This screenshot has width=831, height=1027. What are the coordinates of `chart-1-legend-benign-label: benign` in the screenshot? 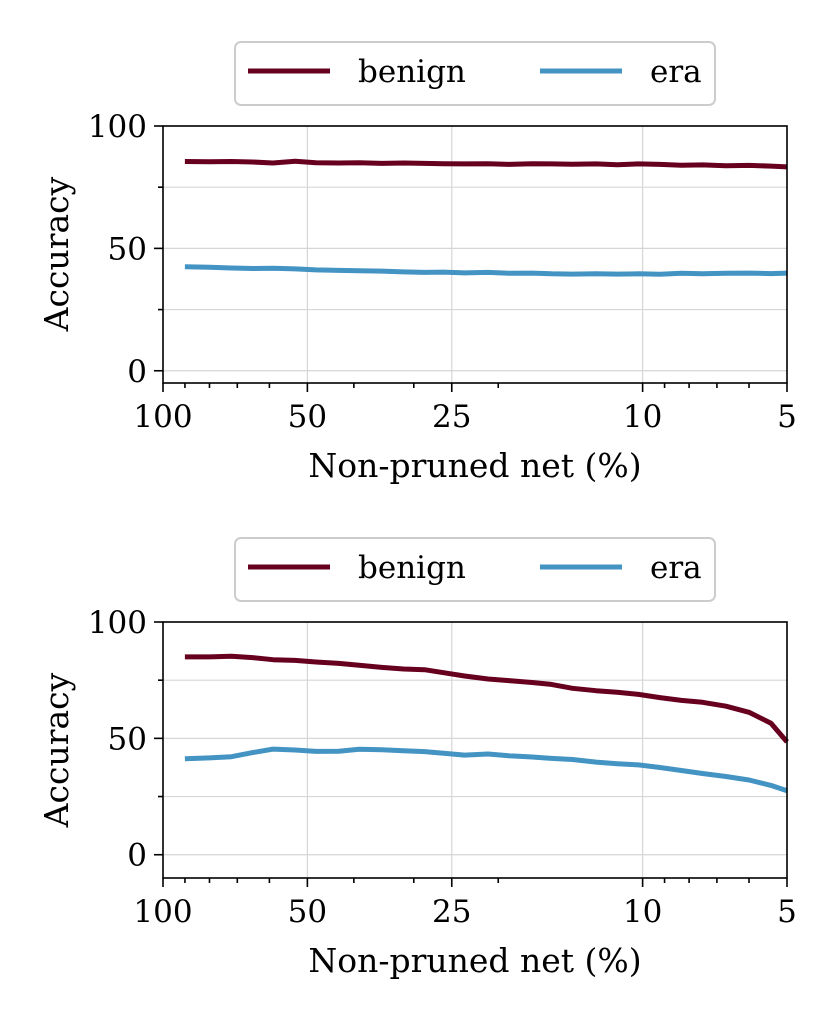 It's located at (412, 72).